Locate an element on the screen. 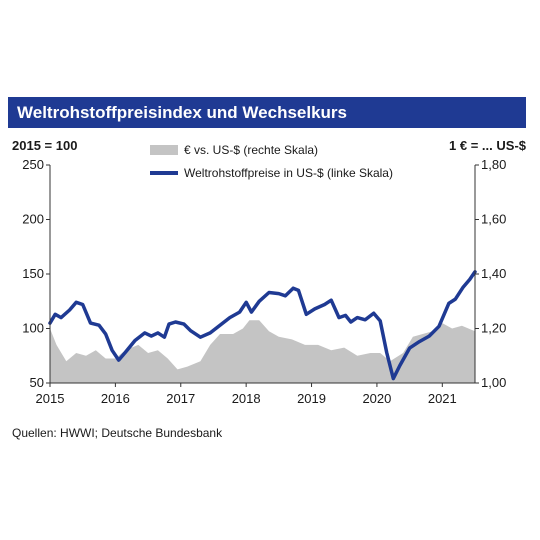  source-note: Quellen: HWWI; Deutsche Bundesbank is located at coordinates (117, 433).